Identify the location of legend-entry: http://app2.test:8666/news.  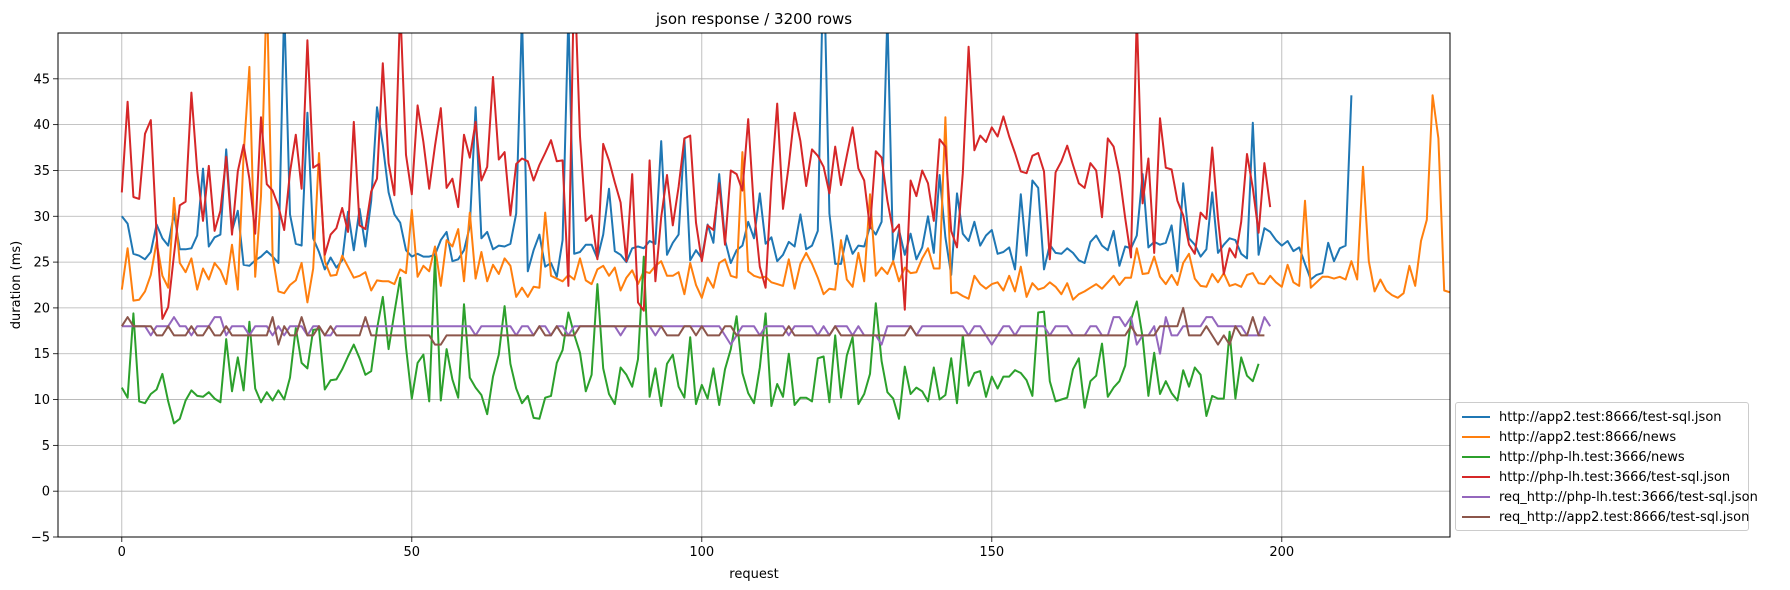
(1602, 437).